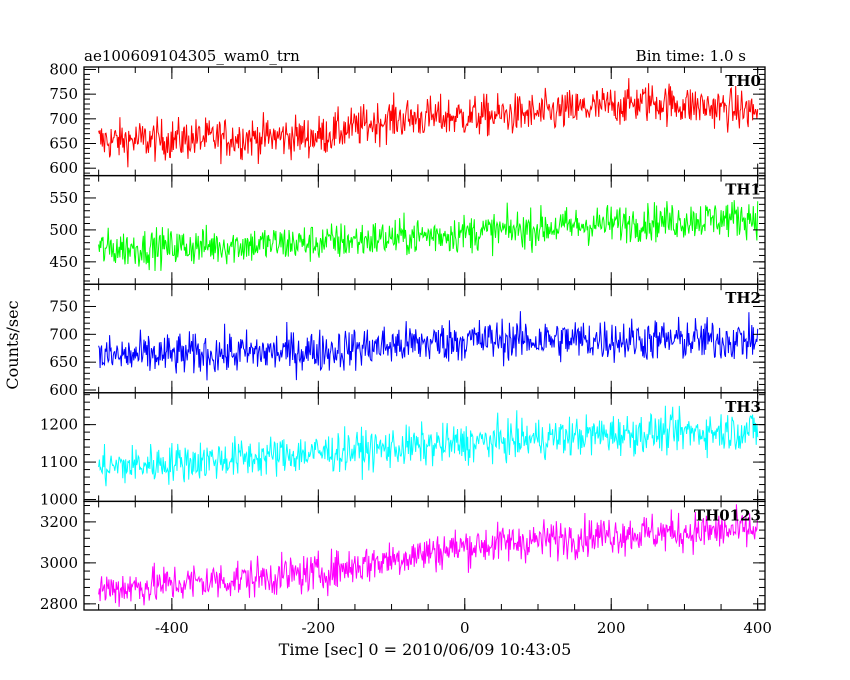 The width and height of the screenshot is (850, 680). What do you see at coordinates (428, 446) in the screenshot?
I see `series-line-th3` at bounding box center [428, 446].